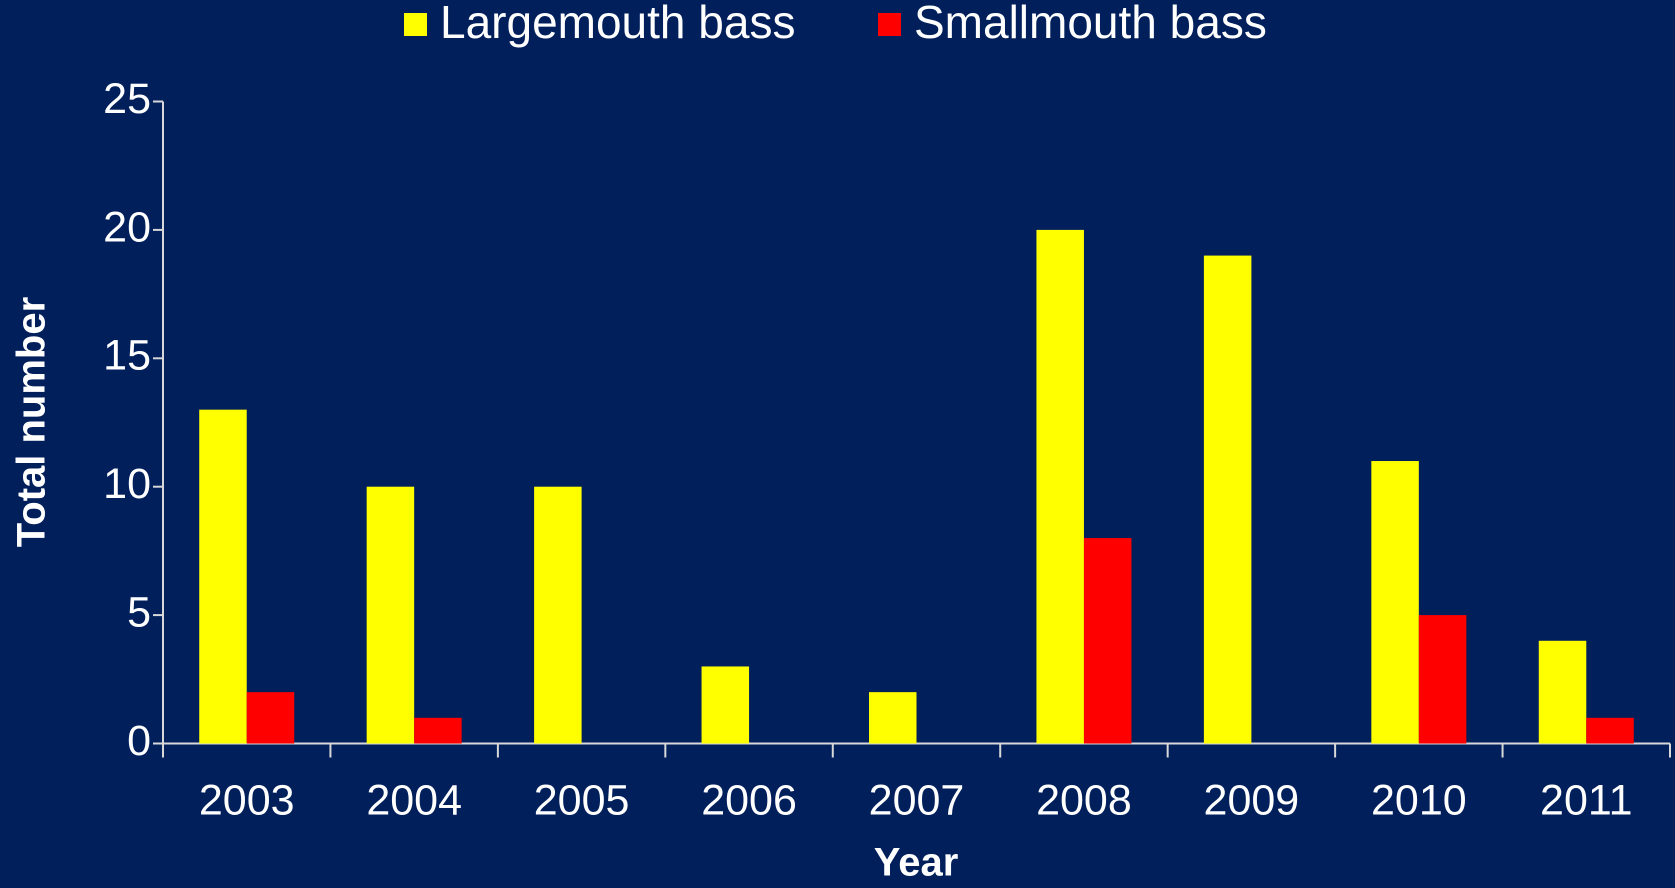 This screenshot has width=1675, height=888. What do you see at coordinates (917, 800) in the screenshot?
I see `x-tick-label: 2007` at bounding box center [917, 800].